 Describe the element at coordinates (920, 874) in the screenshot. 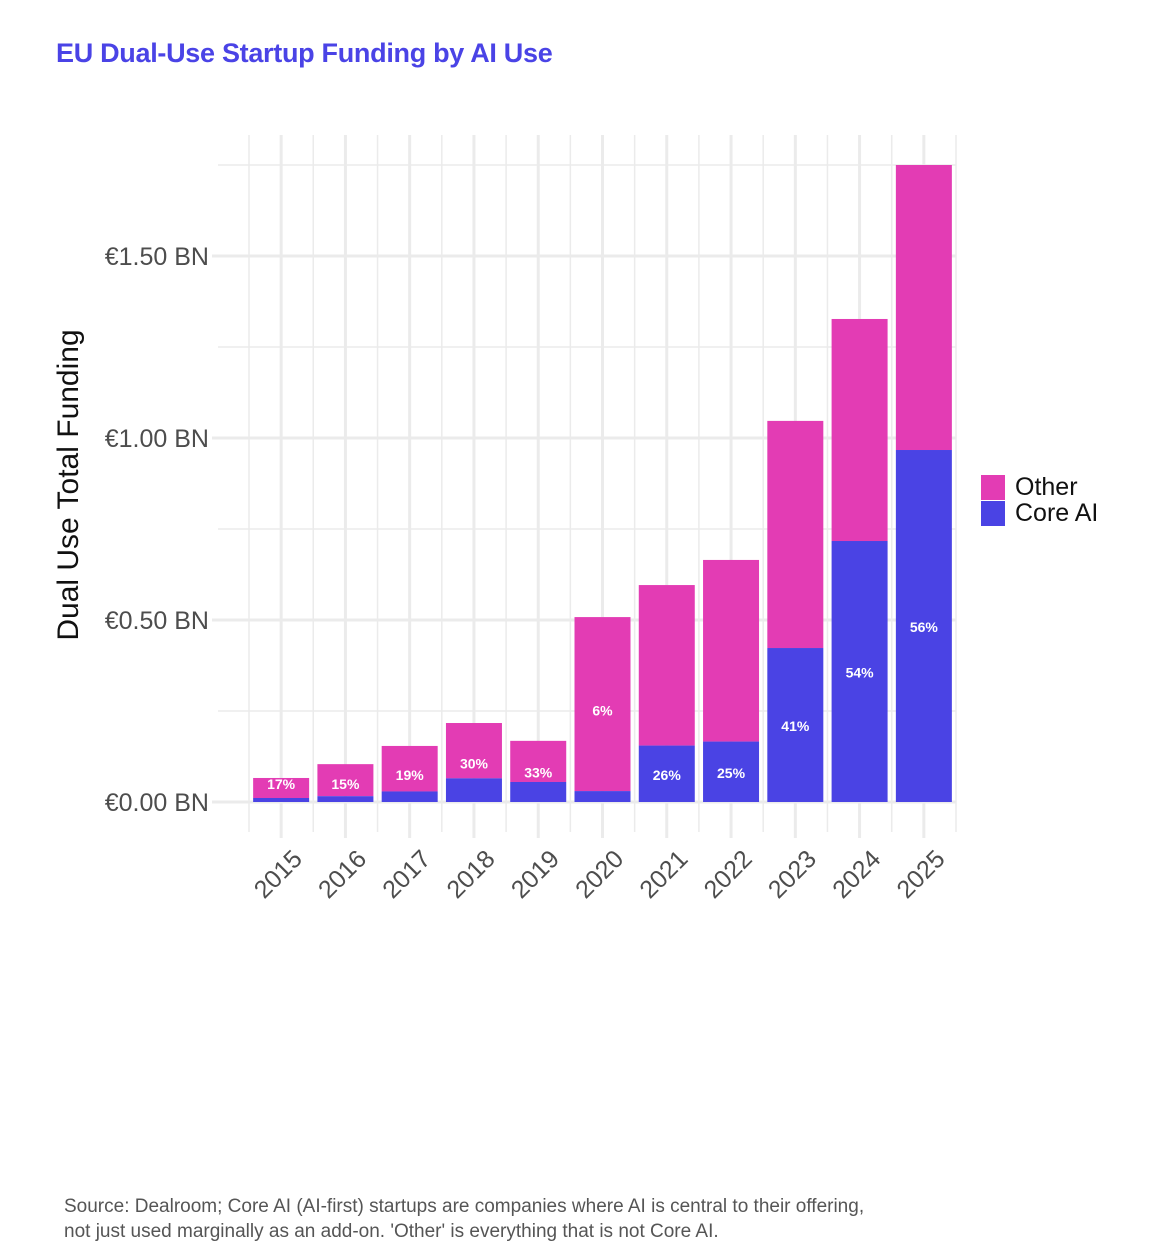

I see `x-tick-label: 2025` at that location.